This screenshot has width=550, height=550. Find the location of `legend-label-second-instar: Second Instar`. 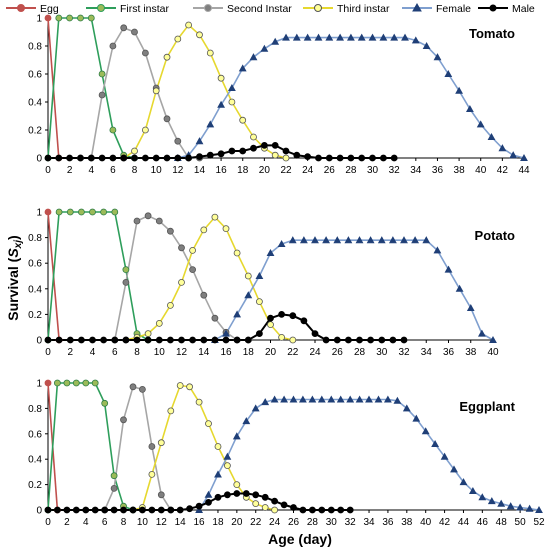

legend-label-second-instar: Second Instar is located at coordinates (259, 9).